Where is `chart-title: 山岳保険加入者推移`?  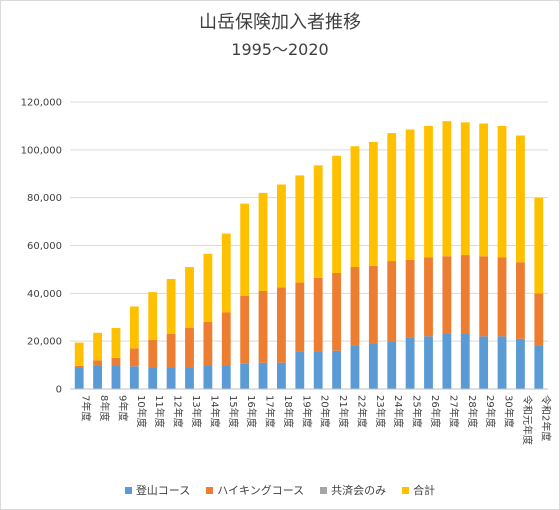
chart-title: 山岳保険加入者推移 is located at coordinates (280, 22).